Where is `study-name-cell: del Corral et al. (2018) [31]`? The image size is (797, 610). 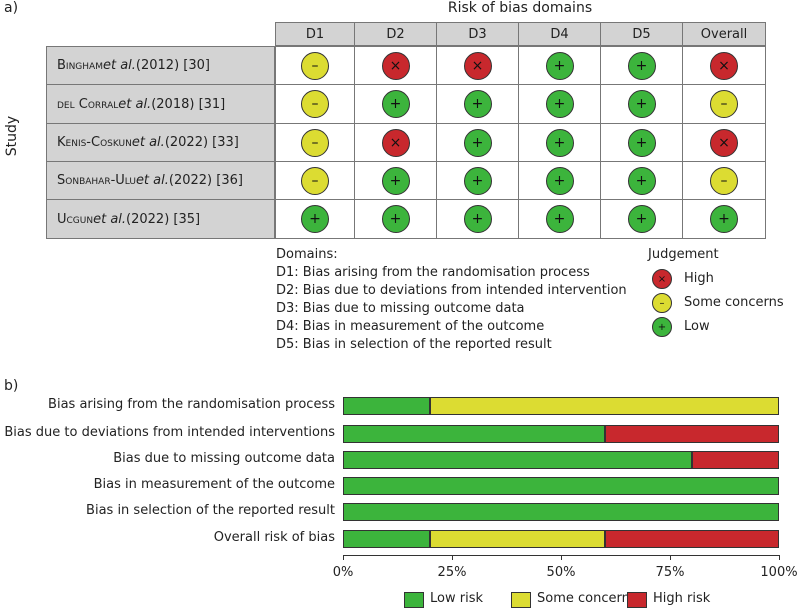 study-name-cell: del Corral et al. (2018) [31] is located at coordinates (160, 104).